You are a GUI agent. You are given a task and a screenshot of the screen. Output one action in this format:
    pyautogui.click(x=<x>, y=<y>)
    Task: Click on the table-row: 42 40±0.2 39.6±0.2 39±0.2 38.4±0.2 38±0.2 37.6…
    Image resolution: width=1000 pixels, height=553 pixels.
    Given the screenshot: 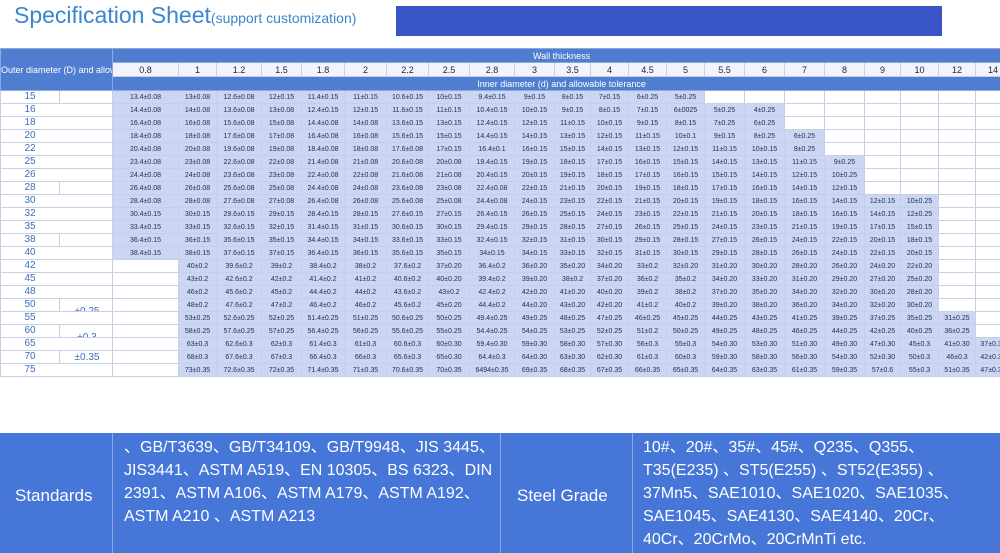 What is the action you would take?
    pyautogui.click(x=500, y=266)
    